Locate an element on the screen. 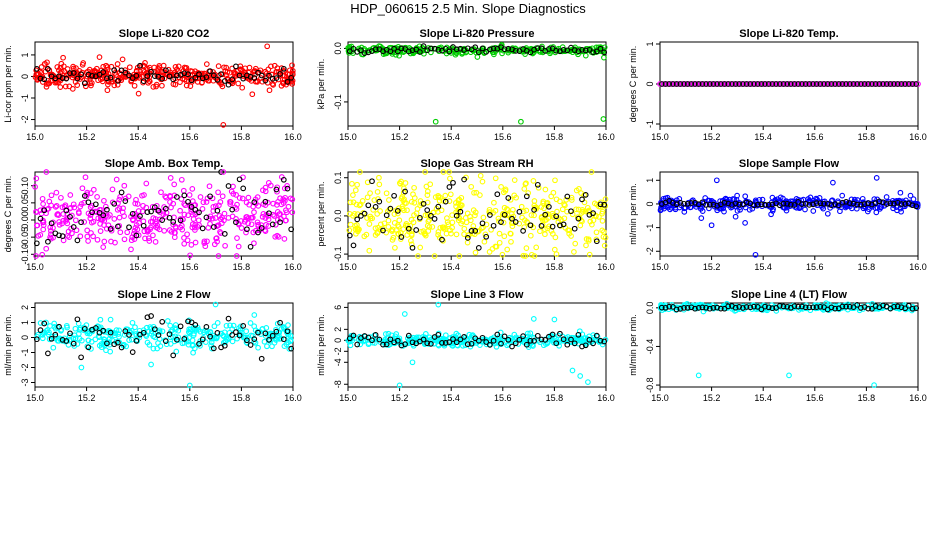  x-tick-label: 15.2 is located at coordinates (400, 267).